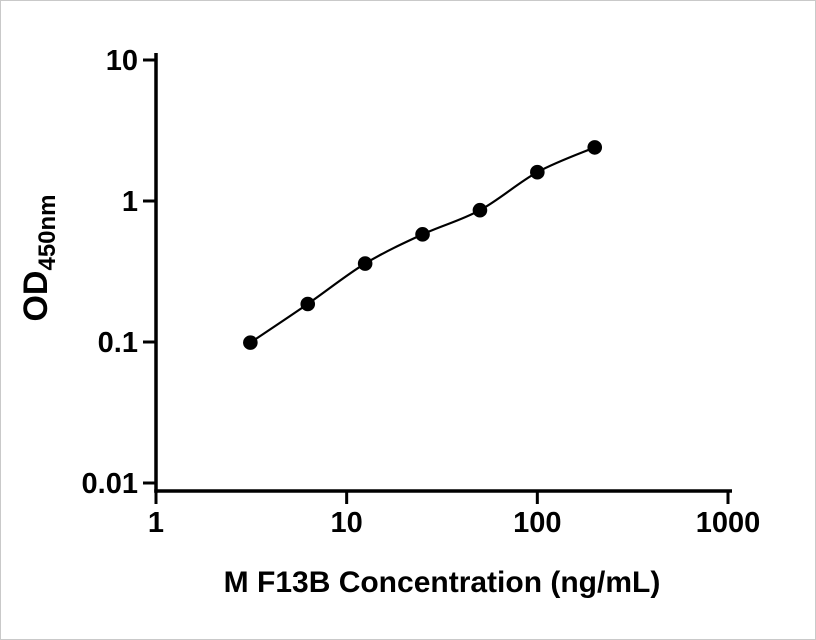 The width and height of the screenshot is (816, 640). I want to click on x-tick-label: 10, so click(347, 523).